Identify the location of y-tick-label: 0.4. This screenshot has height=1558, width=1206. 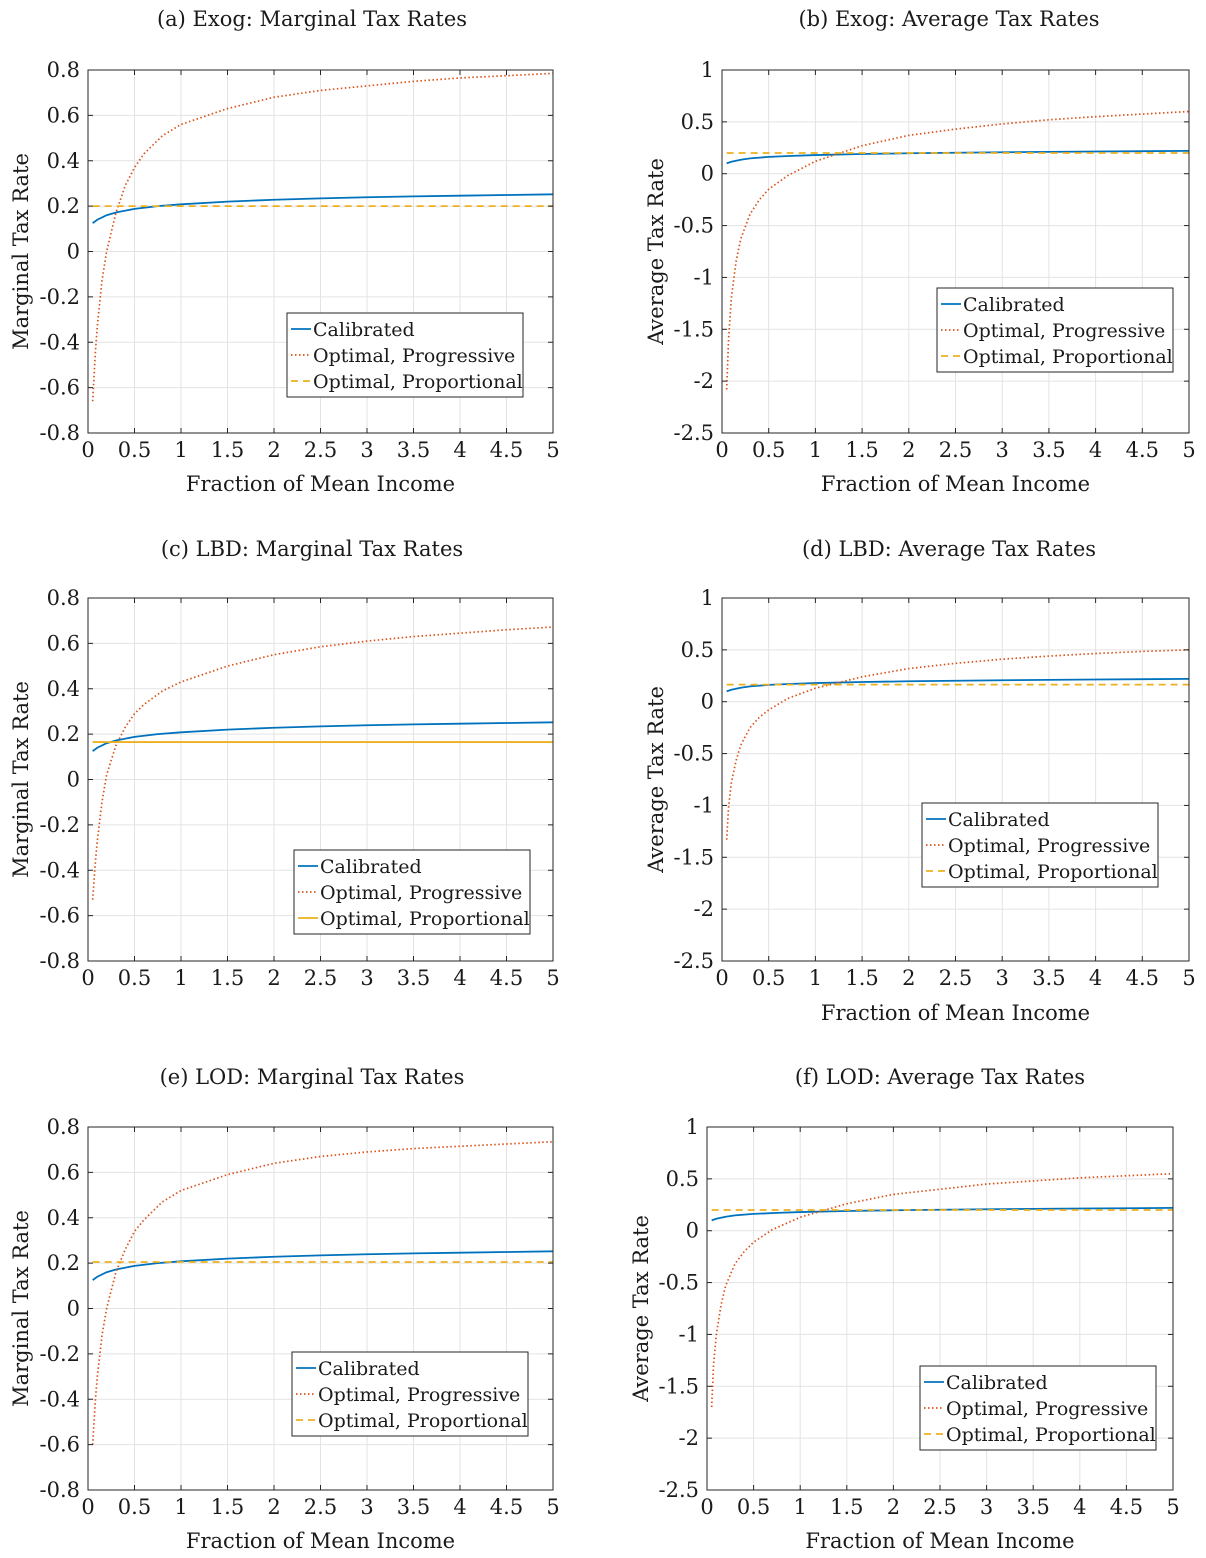
(63, 689).